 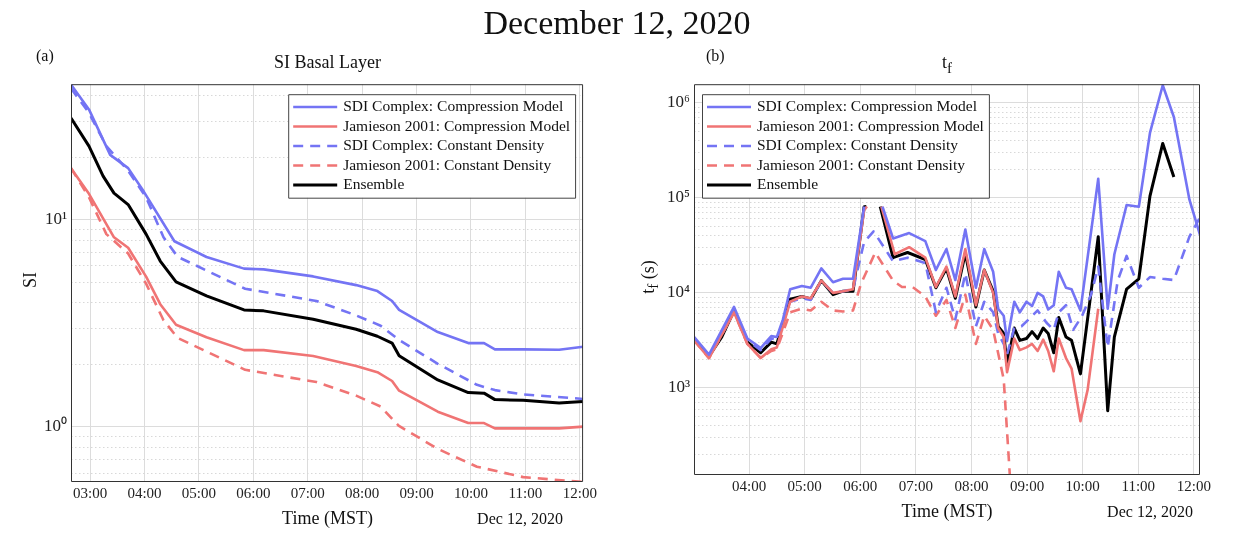 I want to click on y-axis-title: SI, so click(x=30, y=280).